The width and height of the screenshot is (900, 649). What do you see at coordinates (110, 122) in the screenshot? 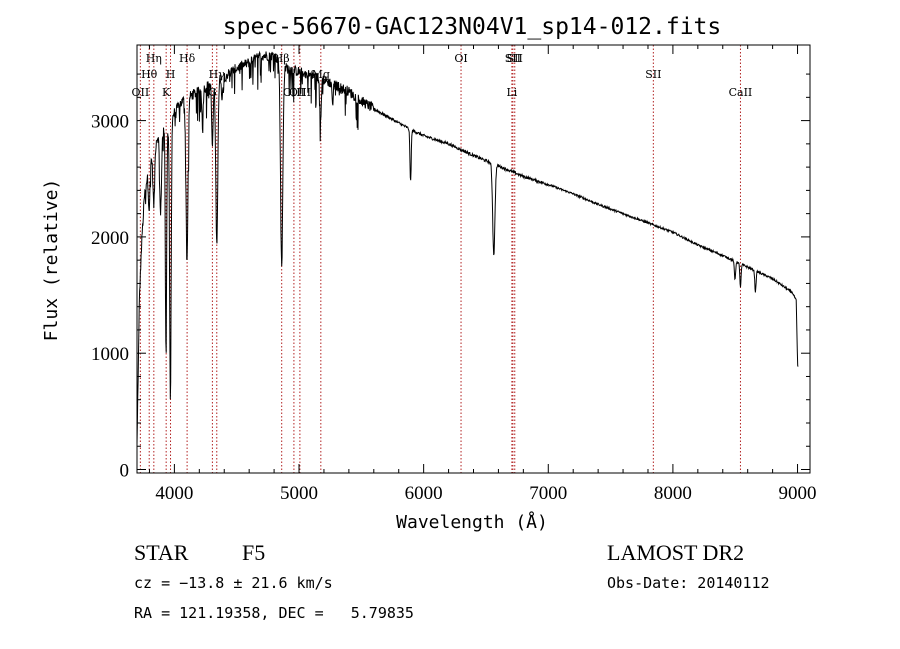
I see `y-tick-label: 3000` at bounding box center [110, 122].